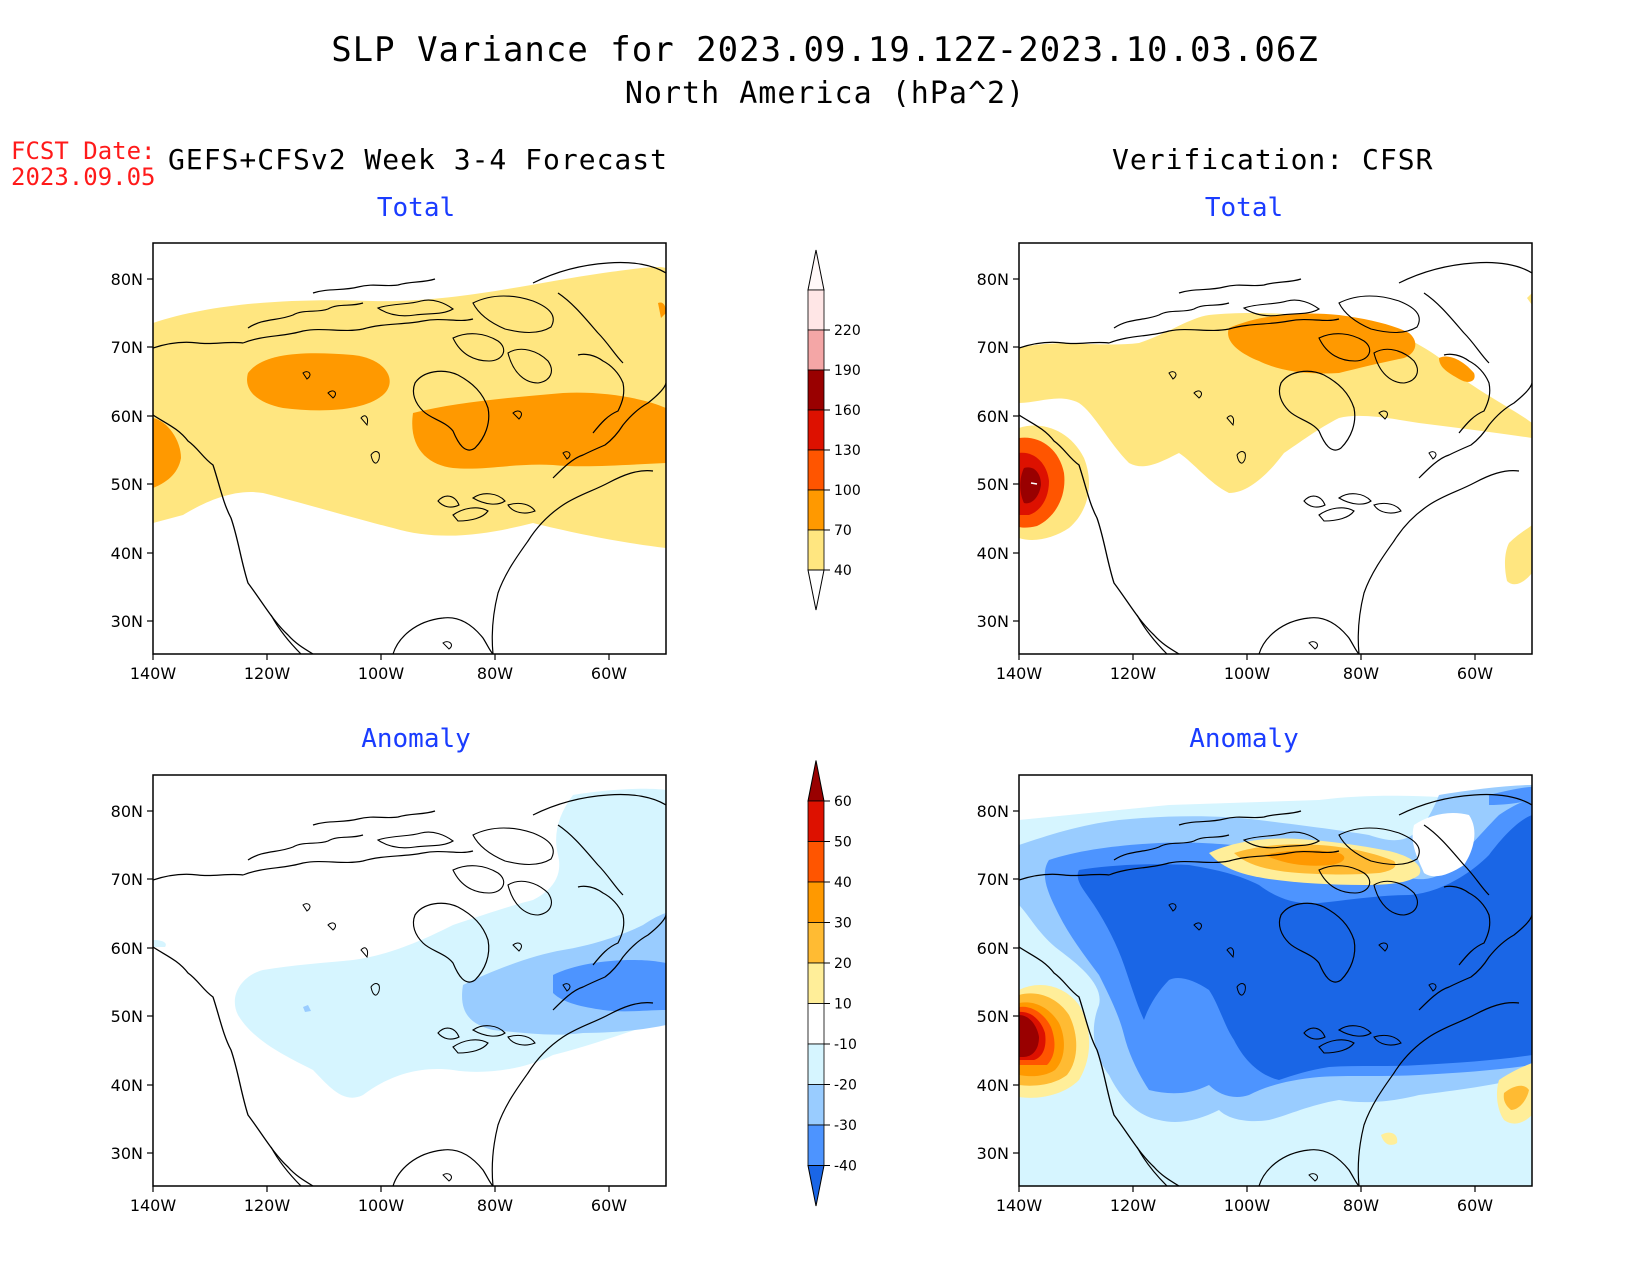 The image size is (1650, 1275). I want to click on colorbar-level-label: 160, so click(847, 411).